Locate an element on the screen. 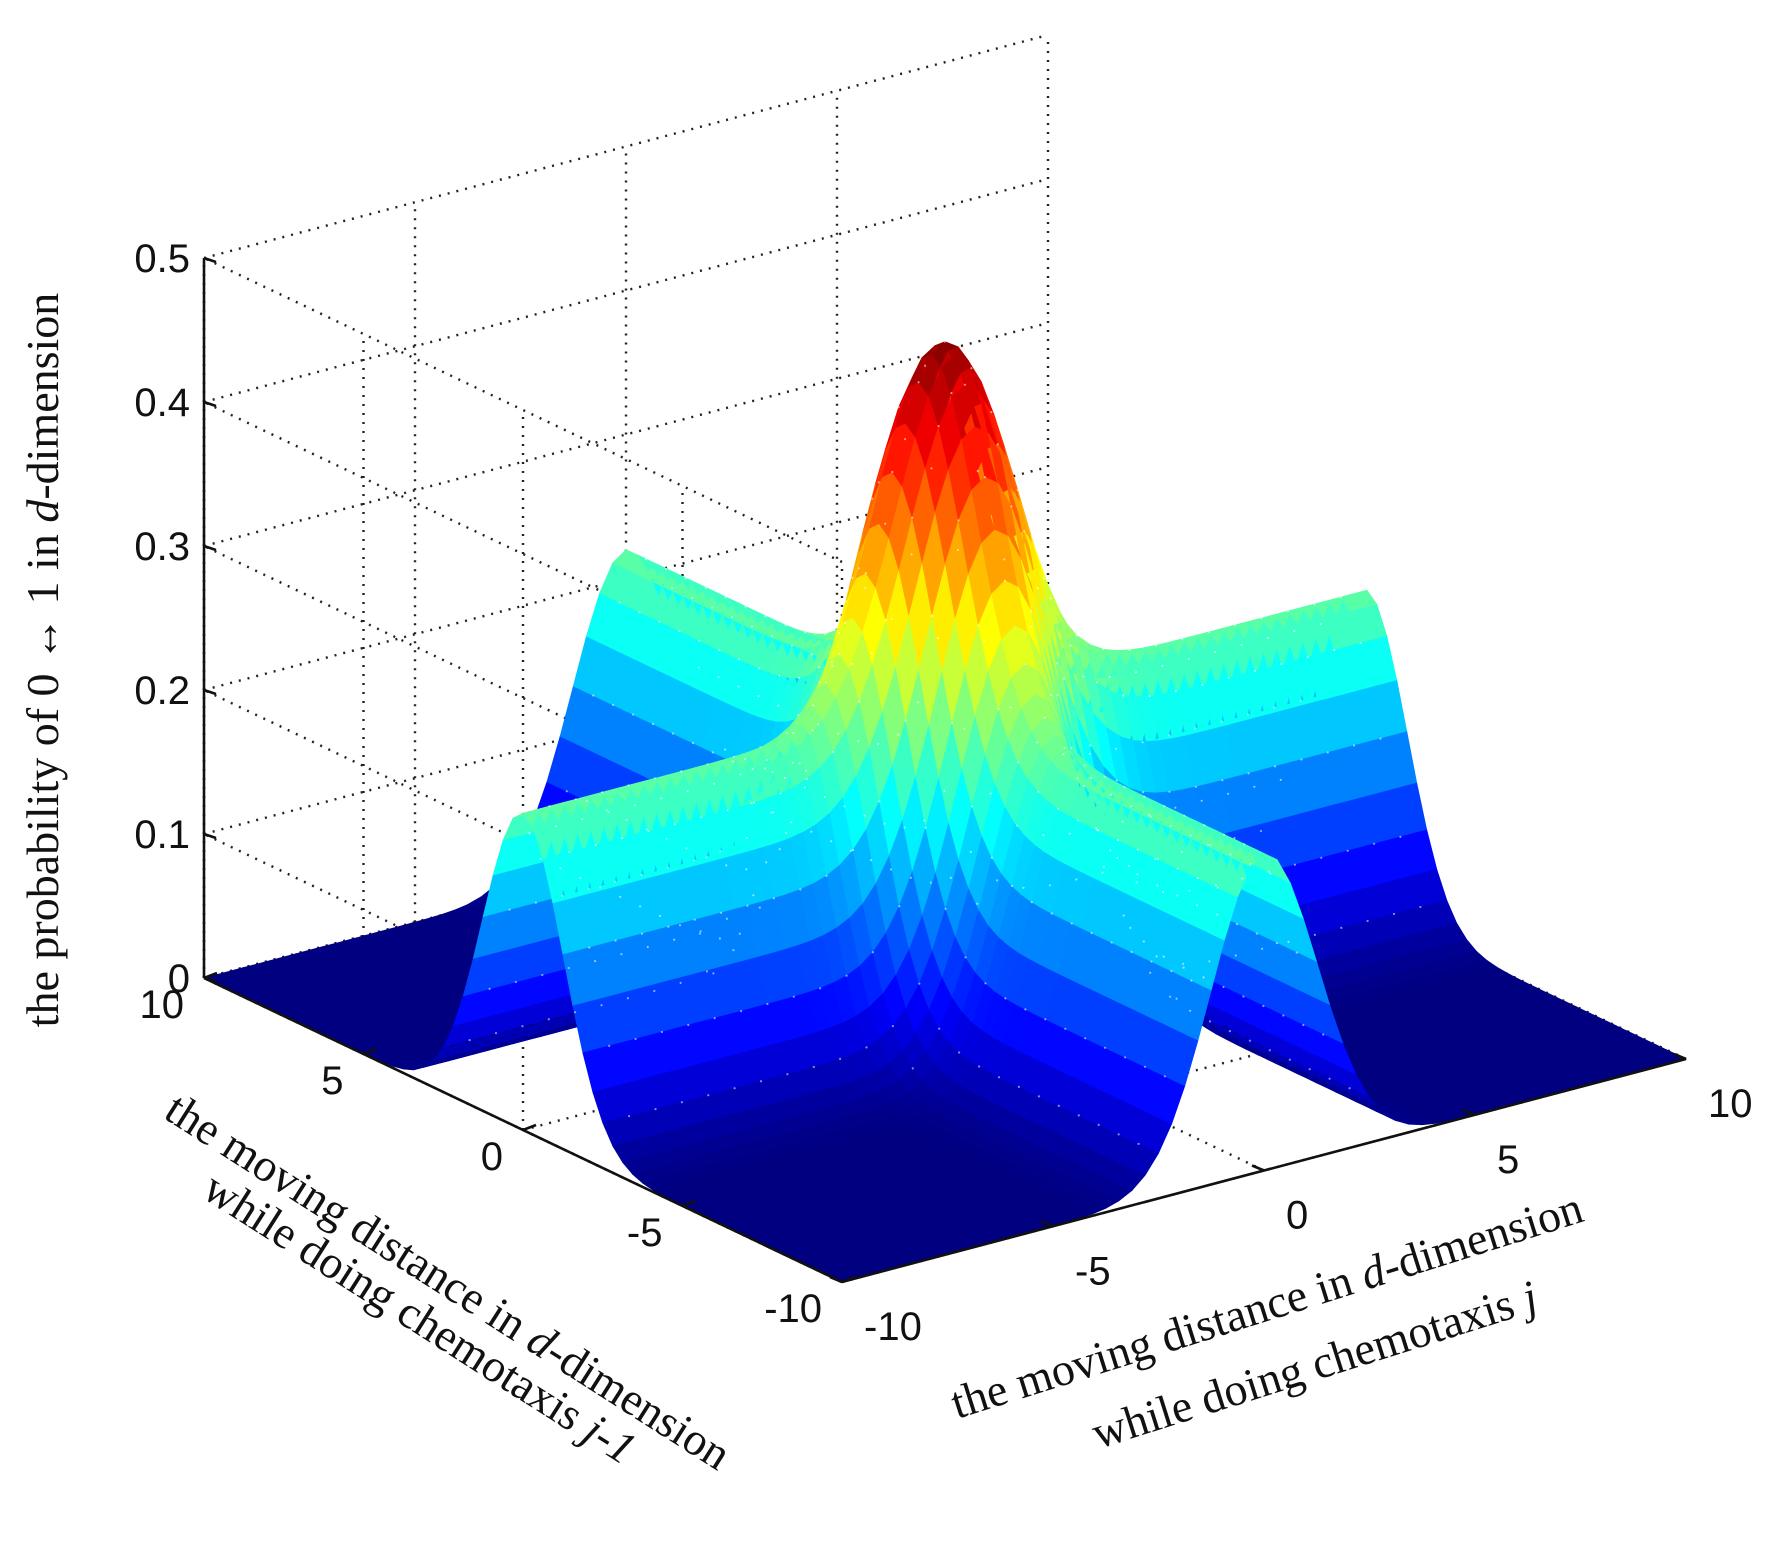 The image size is (1781, 1546). y-tick-label: -5 is located at coordinates (645, 1233).